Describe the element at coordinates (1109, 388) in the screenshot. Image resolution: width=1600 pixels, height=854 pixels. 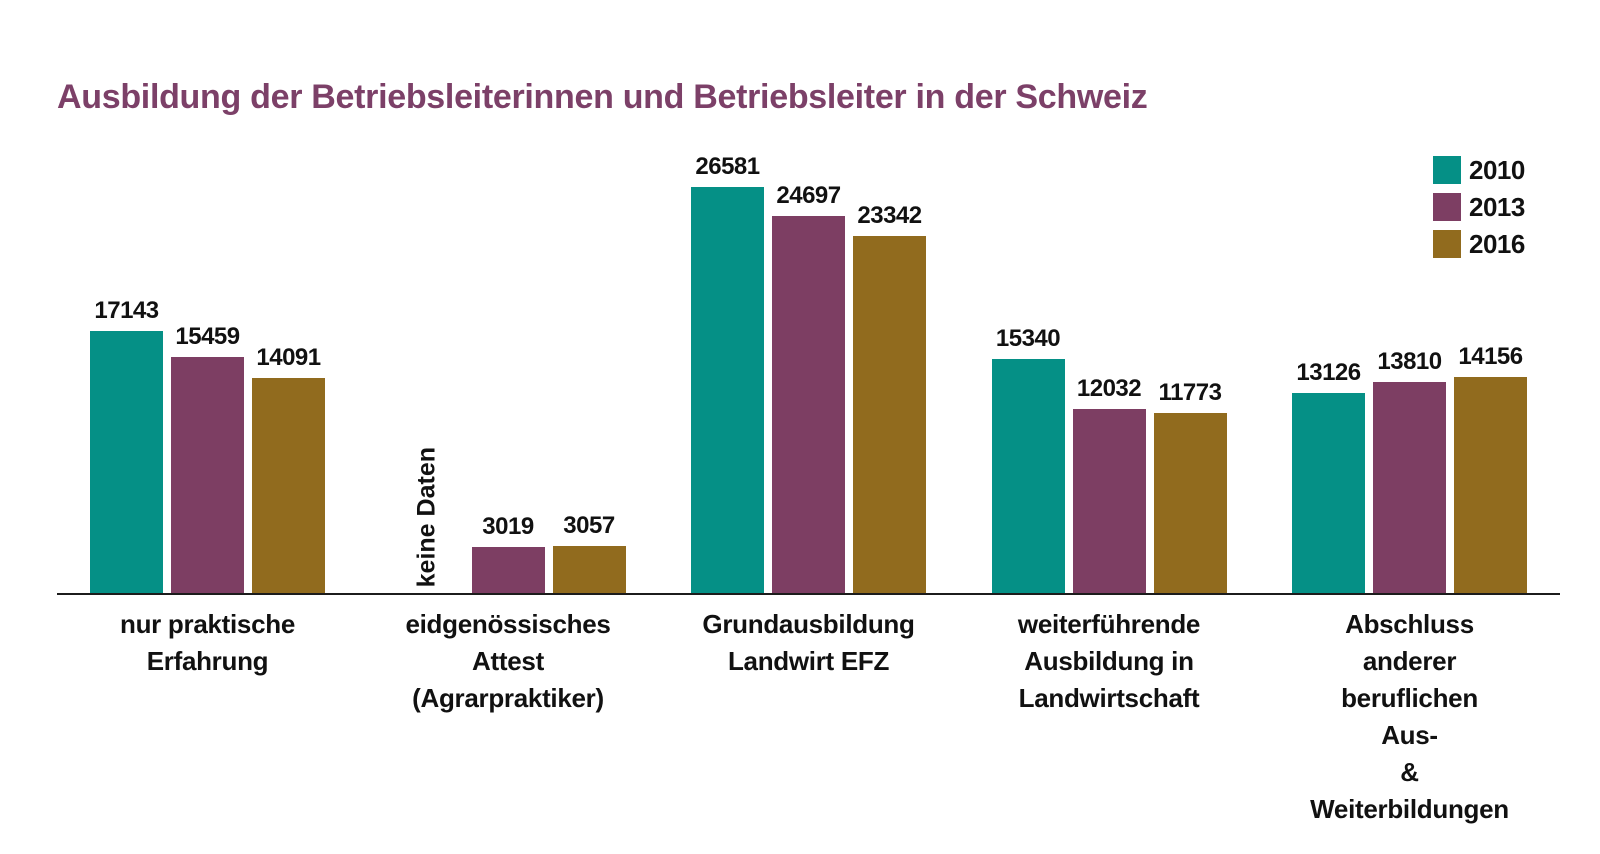
I see `value-label-2013-category-4: 12032` at that location.